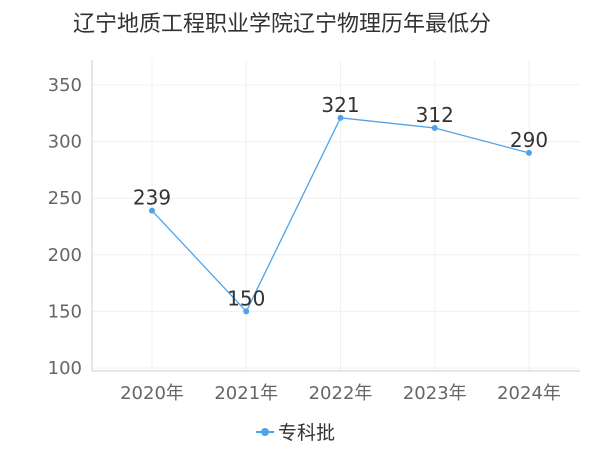 Image resolution: width=600 pixels, height=450 pixels. I want to click on y-tick-label: 100, so click(65, 368).